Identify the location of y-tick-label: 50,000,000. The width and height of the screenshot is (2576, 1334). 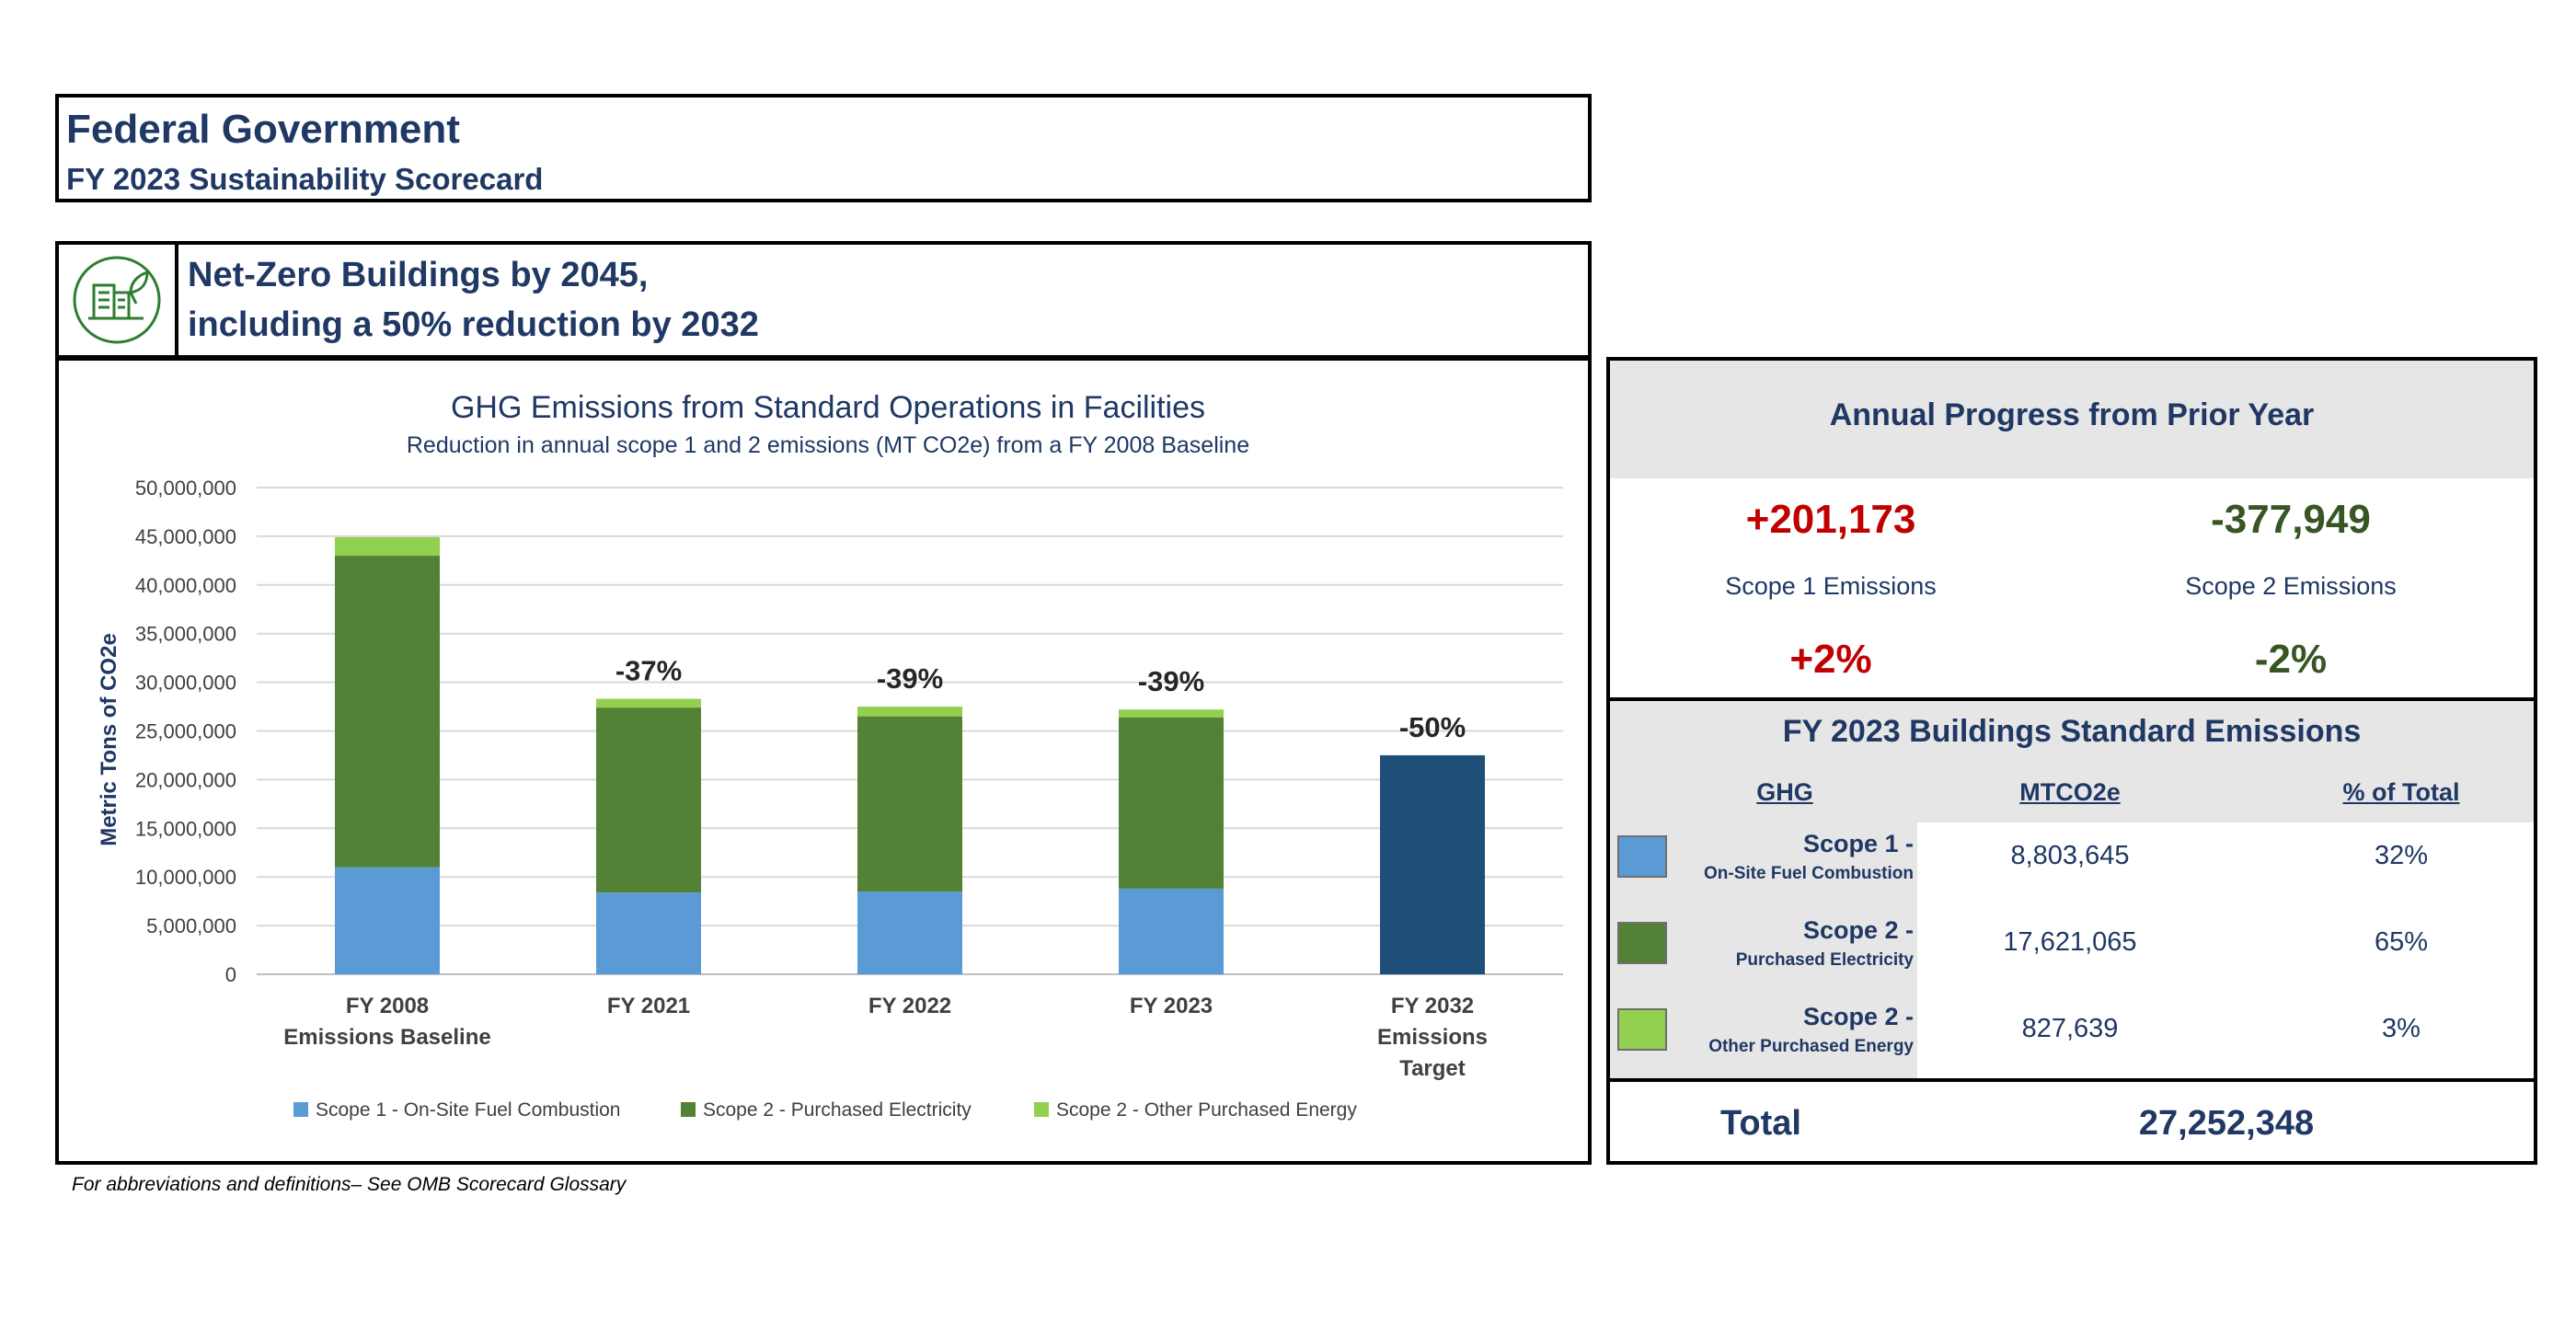
(185, 488).